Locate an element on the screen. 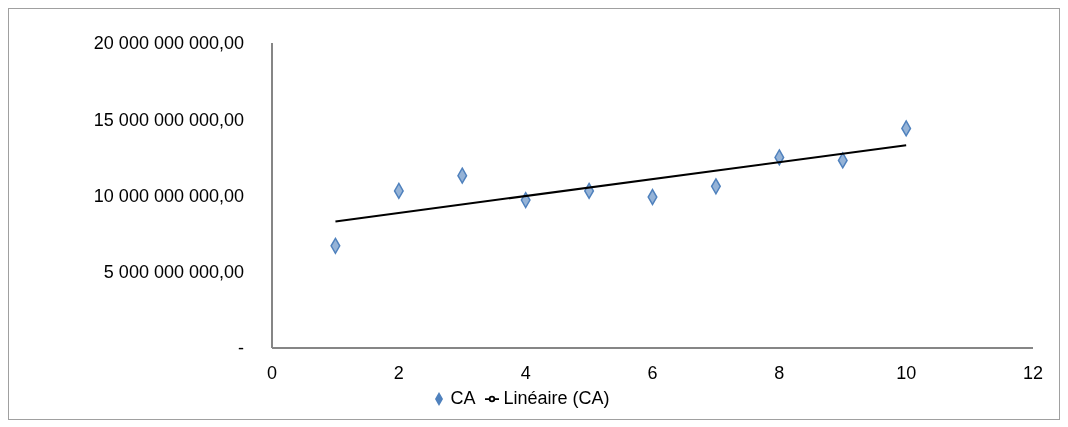  y-tick-label: 15 000 000 000,00 is located at coordinates (168, 119).